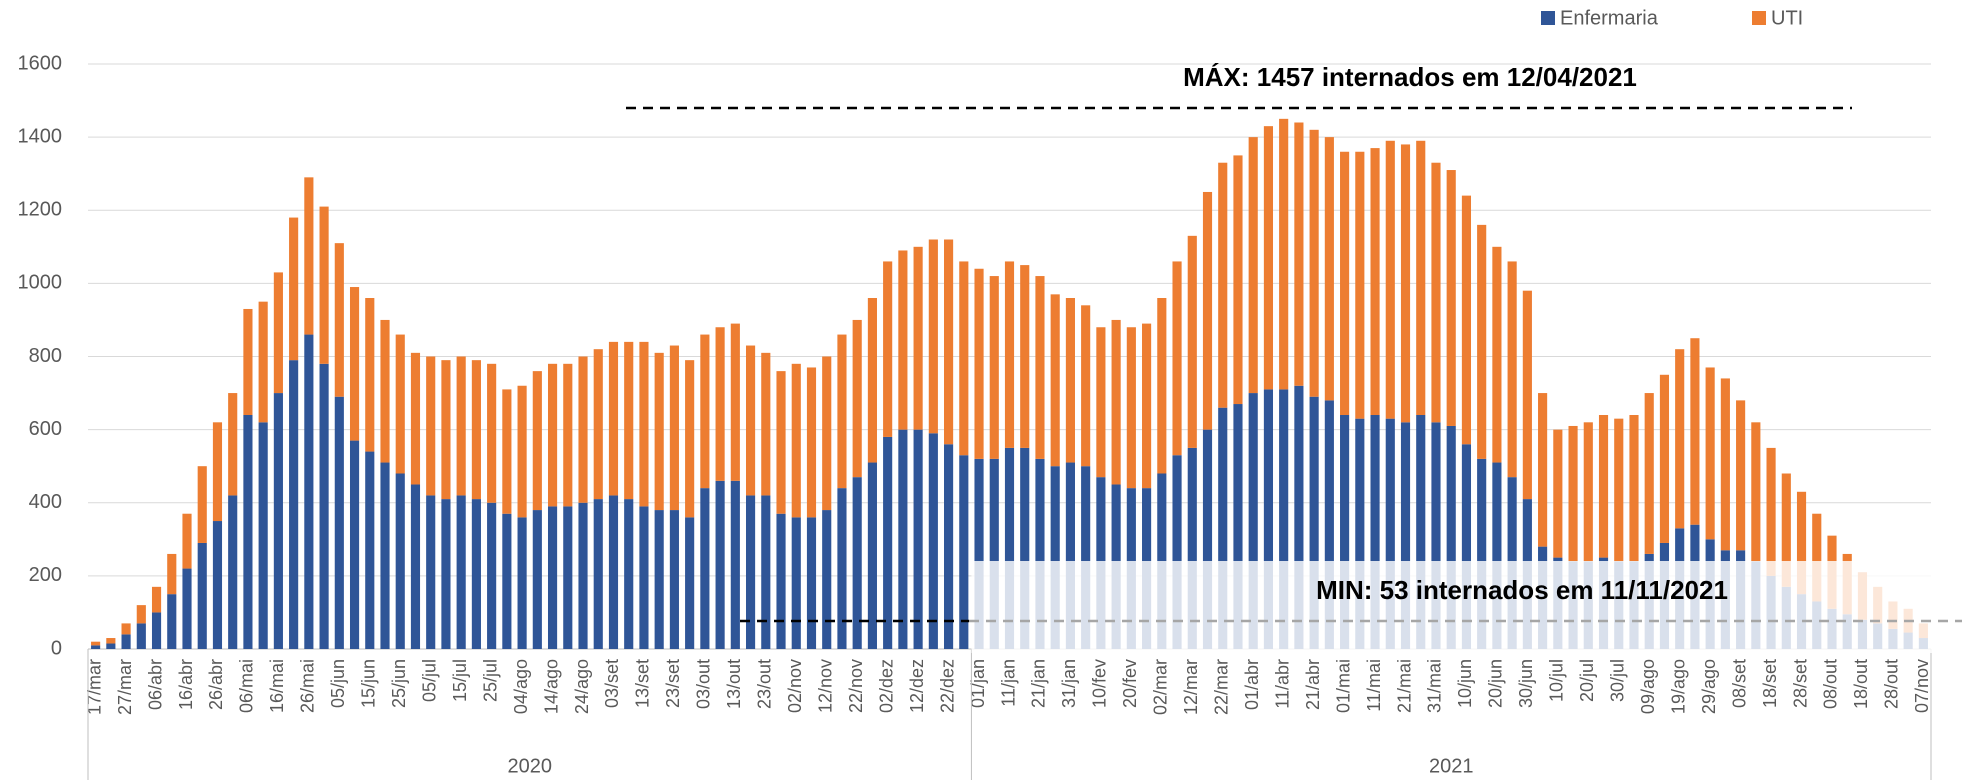  Describe the element at coordinates (399, 683) in the screenshot. I see `x-tick-label: 25/jun` at that location.